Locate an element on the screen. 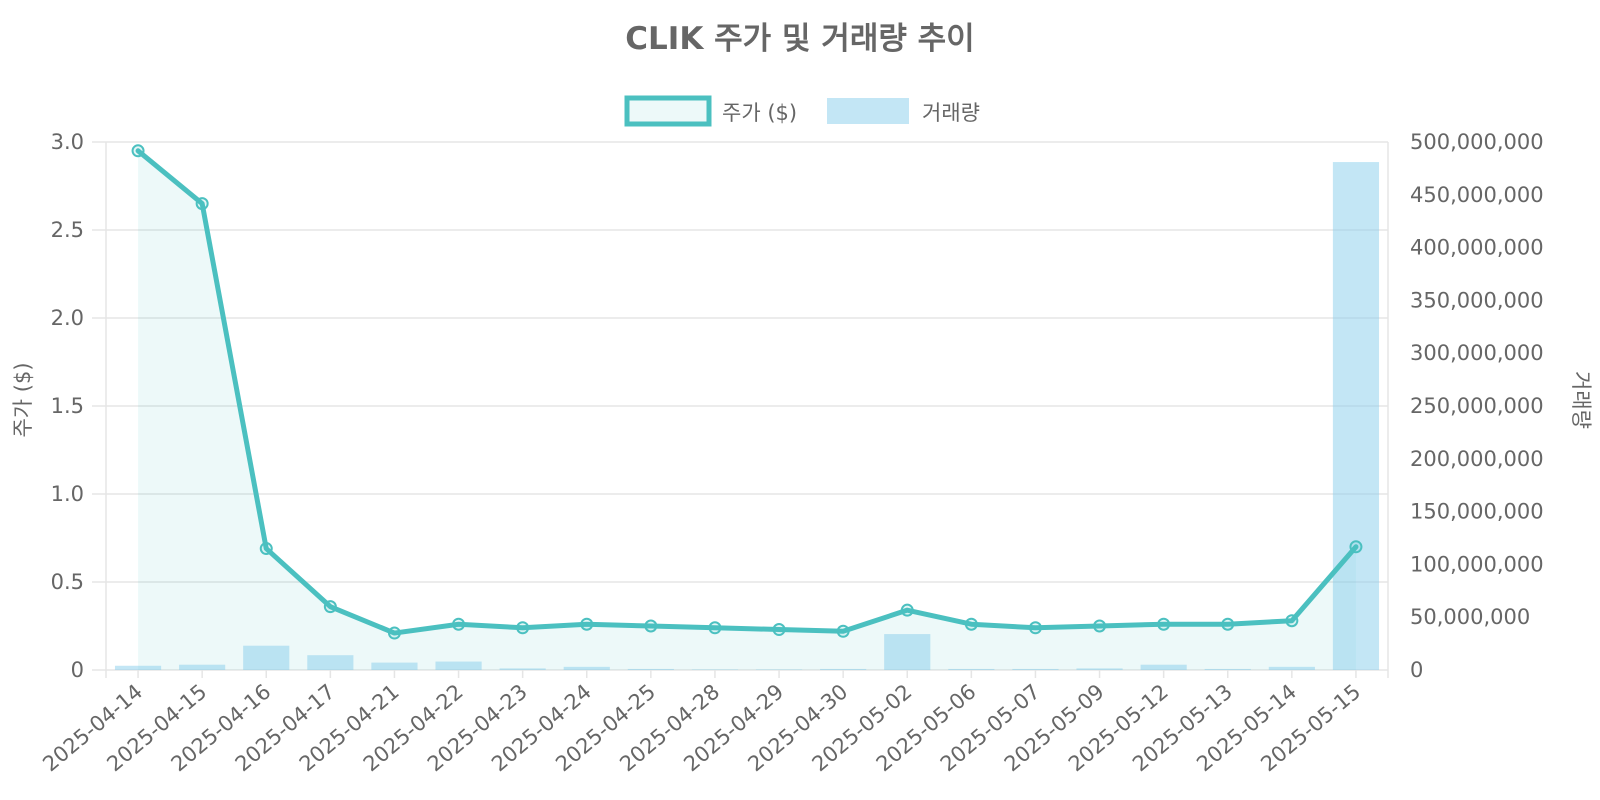  left-axis-title: 주가 ($) is located at coordinates (23, 399).